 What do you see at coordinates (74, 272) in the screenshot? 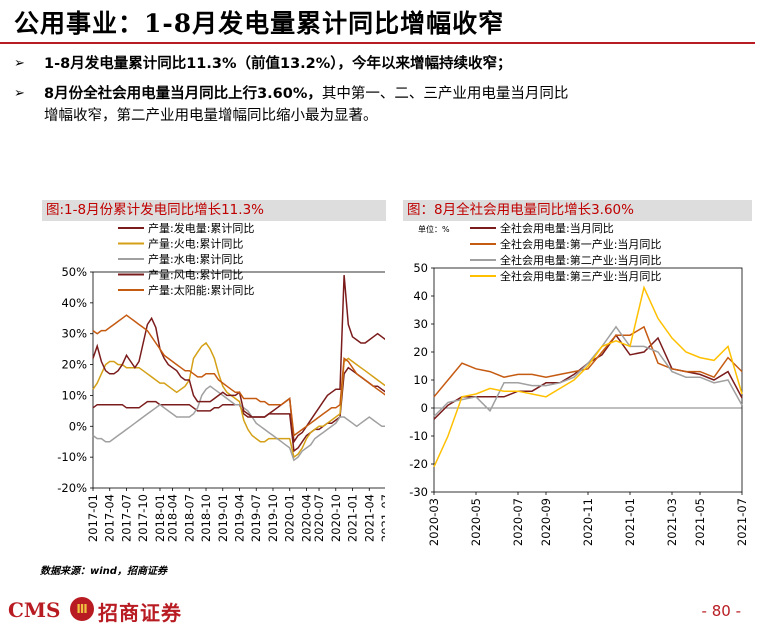
I see `y-tick-label: 50%` at bounding box center [74, 272].